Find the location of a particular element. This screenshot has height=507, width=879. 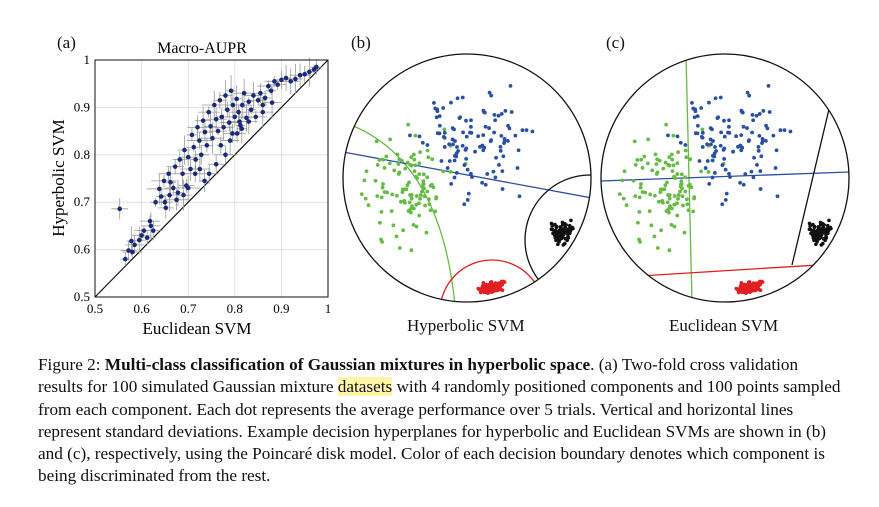

chart-title: Macro-AUPR is located at coordinates (202, 48).